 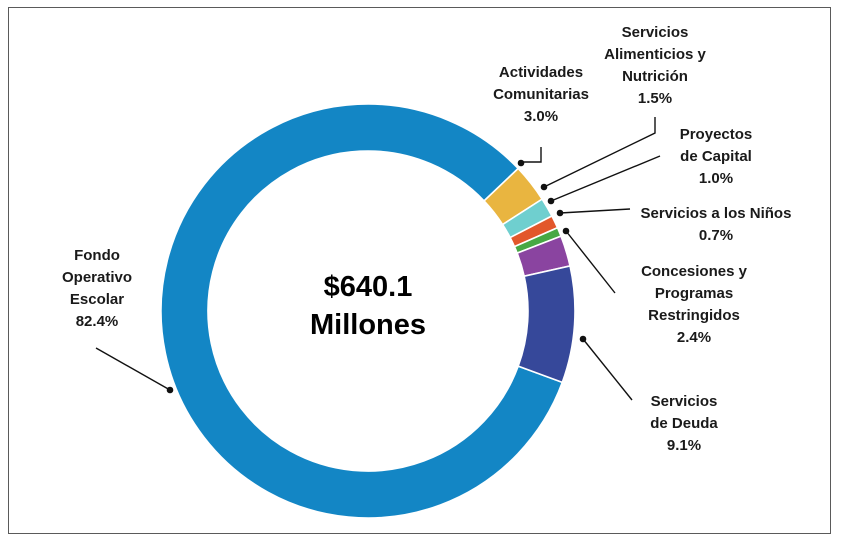 I want to click on label-line-servicios-a-los-ni-os: Servicios a los Niños, so click(x=716, y=213).